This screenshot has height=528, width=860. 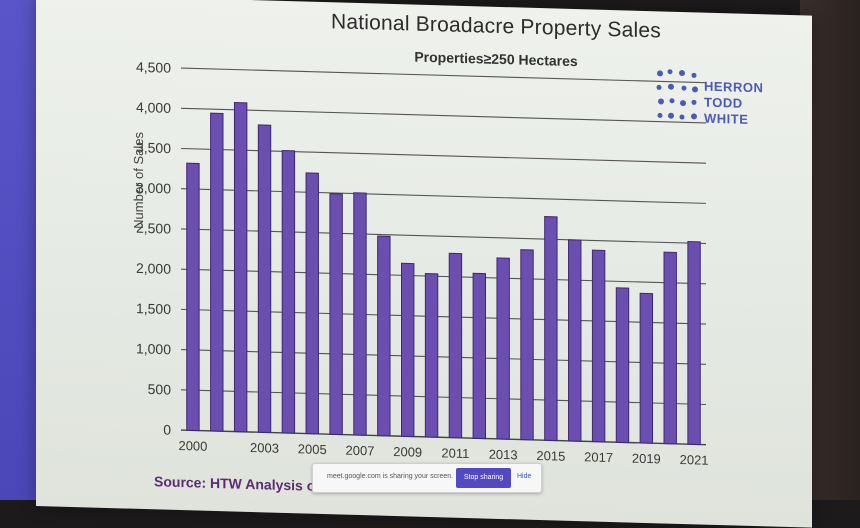 I want to click on bar-2019, so click(x=646, y=368).